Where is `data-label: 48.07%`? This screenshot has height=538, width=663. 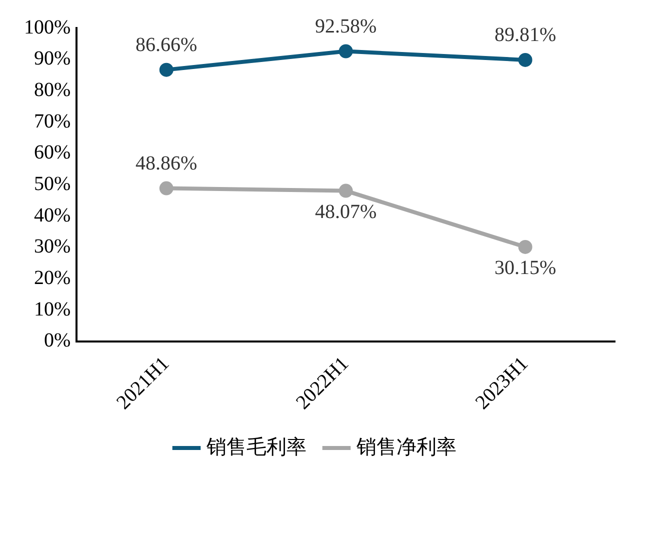
data-label: 48.07% is located at coordinates (345, 212).